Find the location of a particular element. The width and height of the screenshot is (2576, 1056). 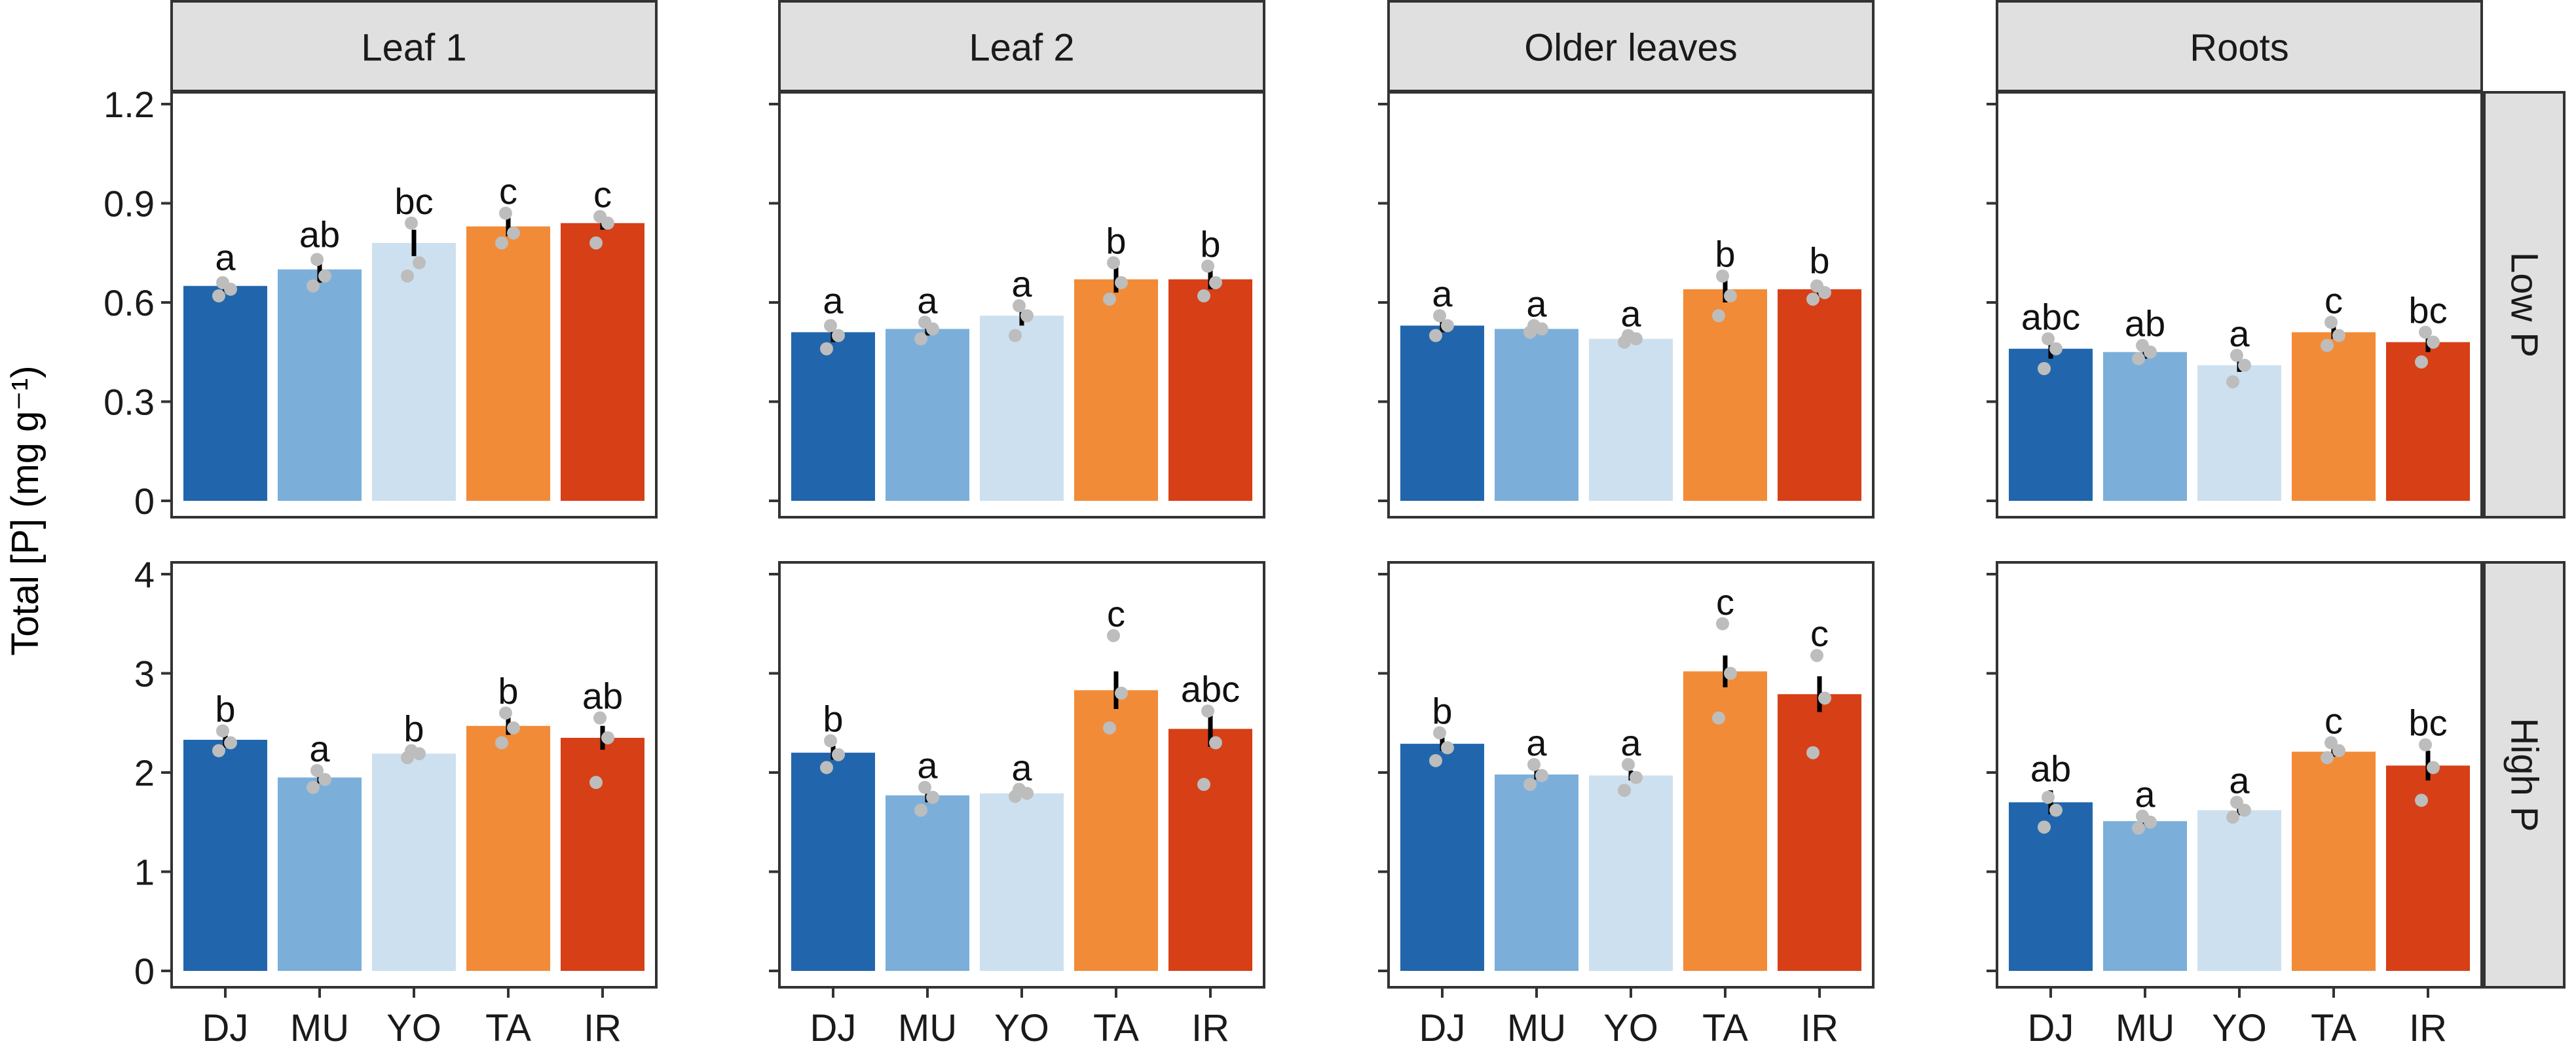

significance-letter: abc is located at coordinates (1210, 689).